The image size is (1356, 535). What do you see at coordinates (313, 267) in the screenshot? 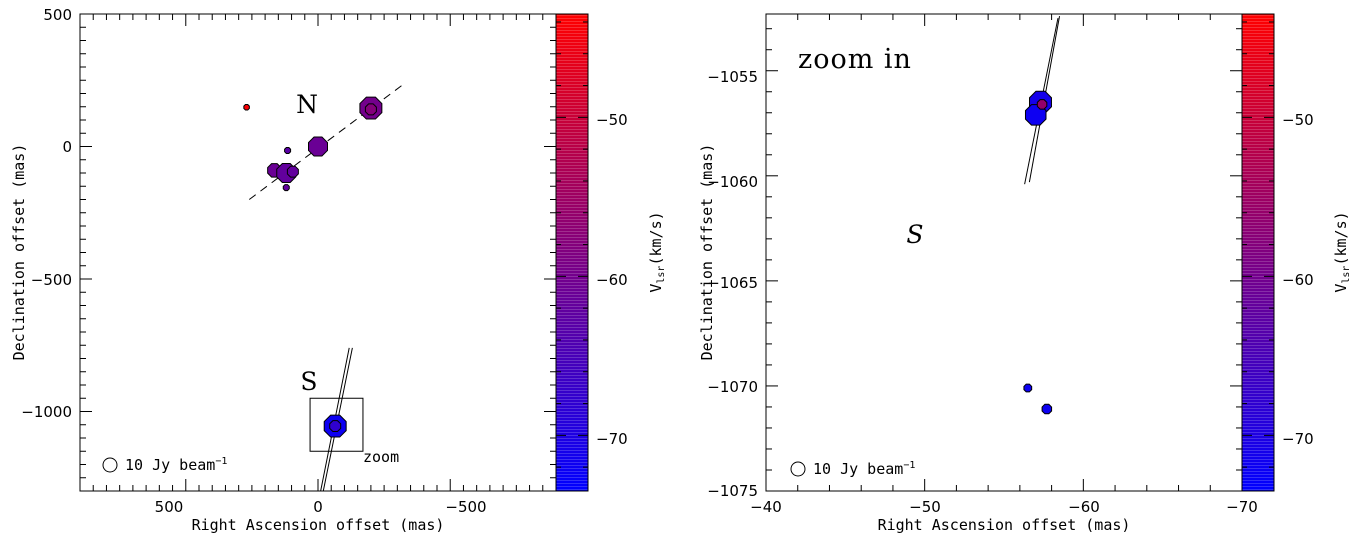
I see `points-left` at bounding box center [313, 267].